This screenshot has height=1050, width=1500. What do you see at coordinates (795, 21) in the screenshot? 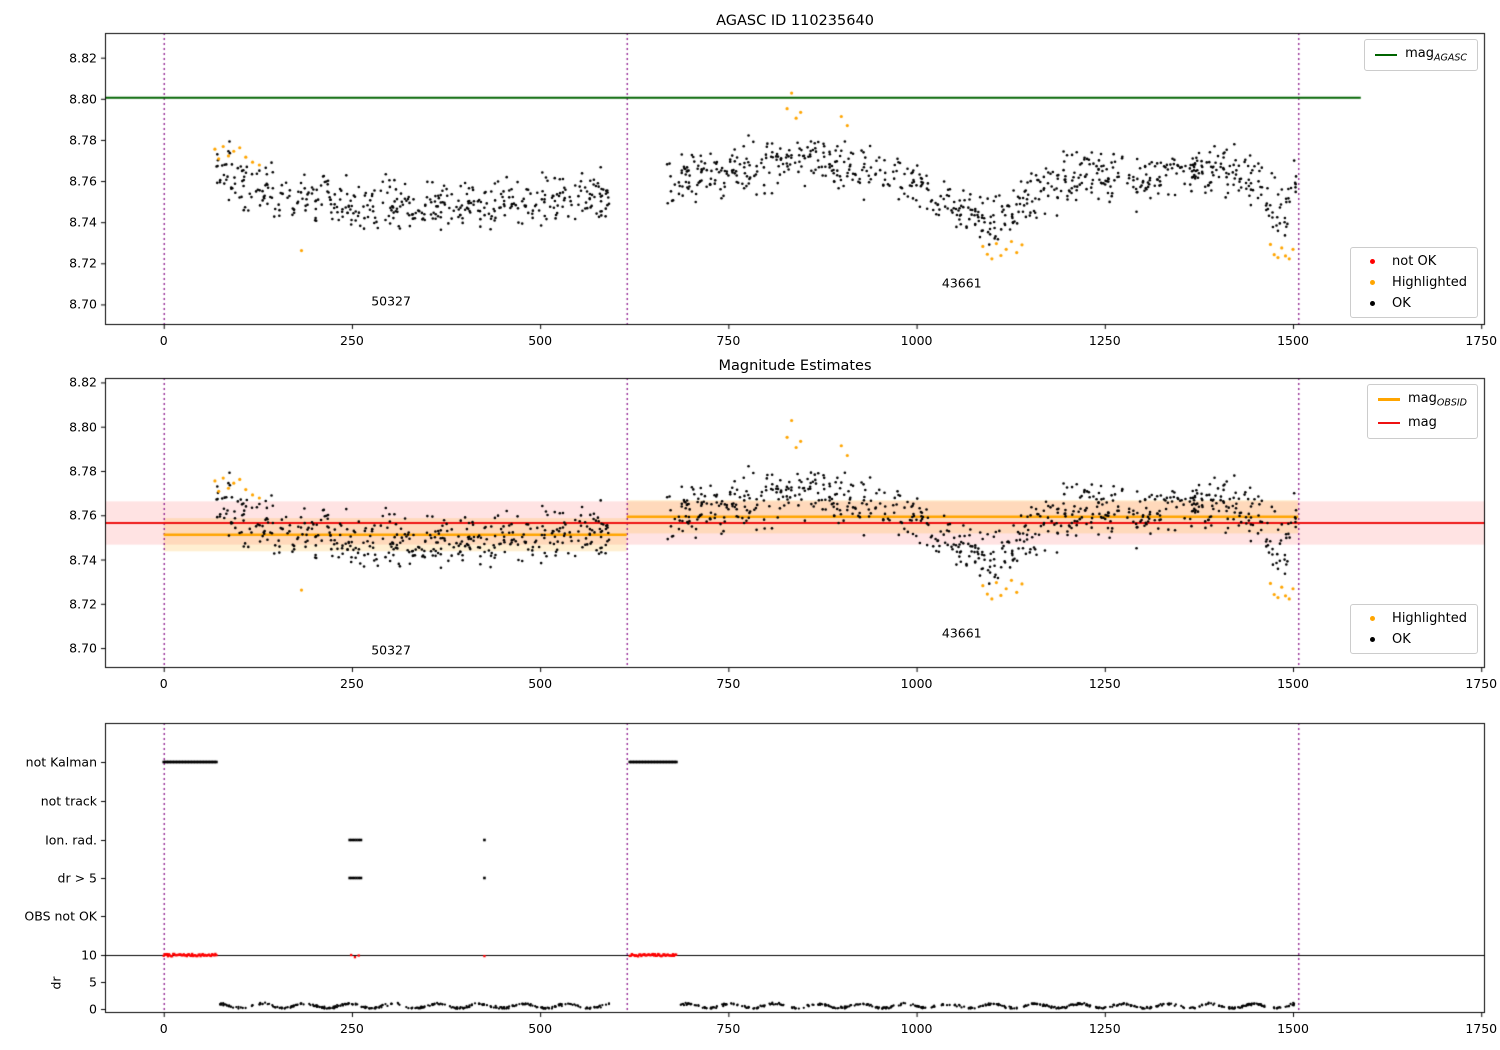
I see `top-plot-title: AGASC ID 110235640` at bounding box center [795, 21].